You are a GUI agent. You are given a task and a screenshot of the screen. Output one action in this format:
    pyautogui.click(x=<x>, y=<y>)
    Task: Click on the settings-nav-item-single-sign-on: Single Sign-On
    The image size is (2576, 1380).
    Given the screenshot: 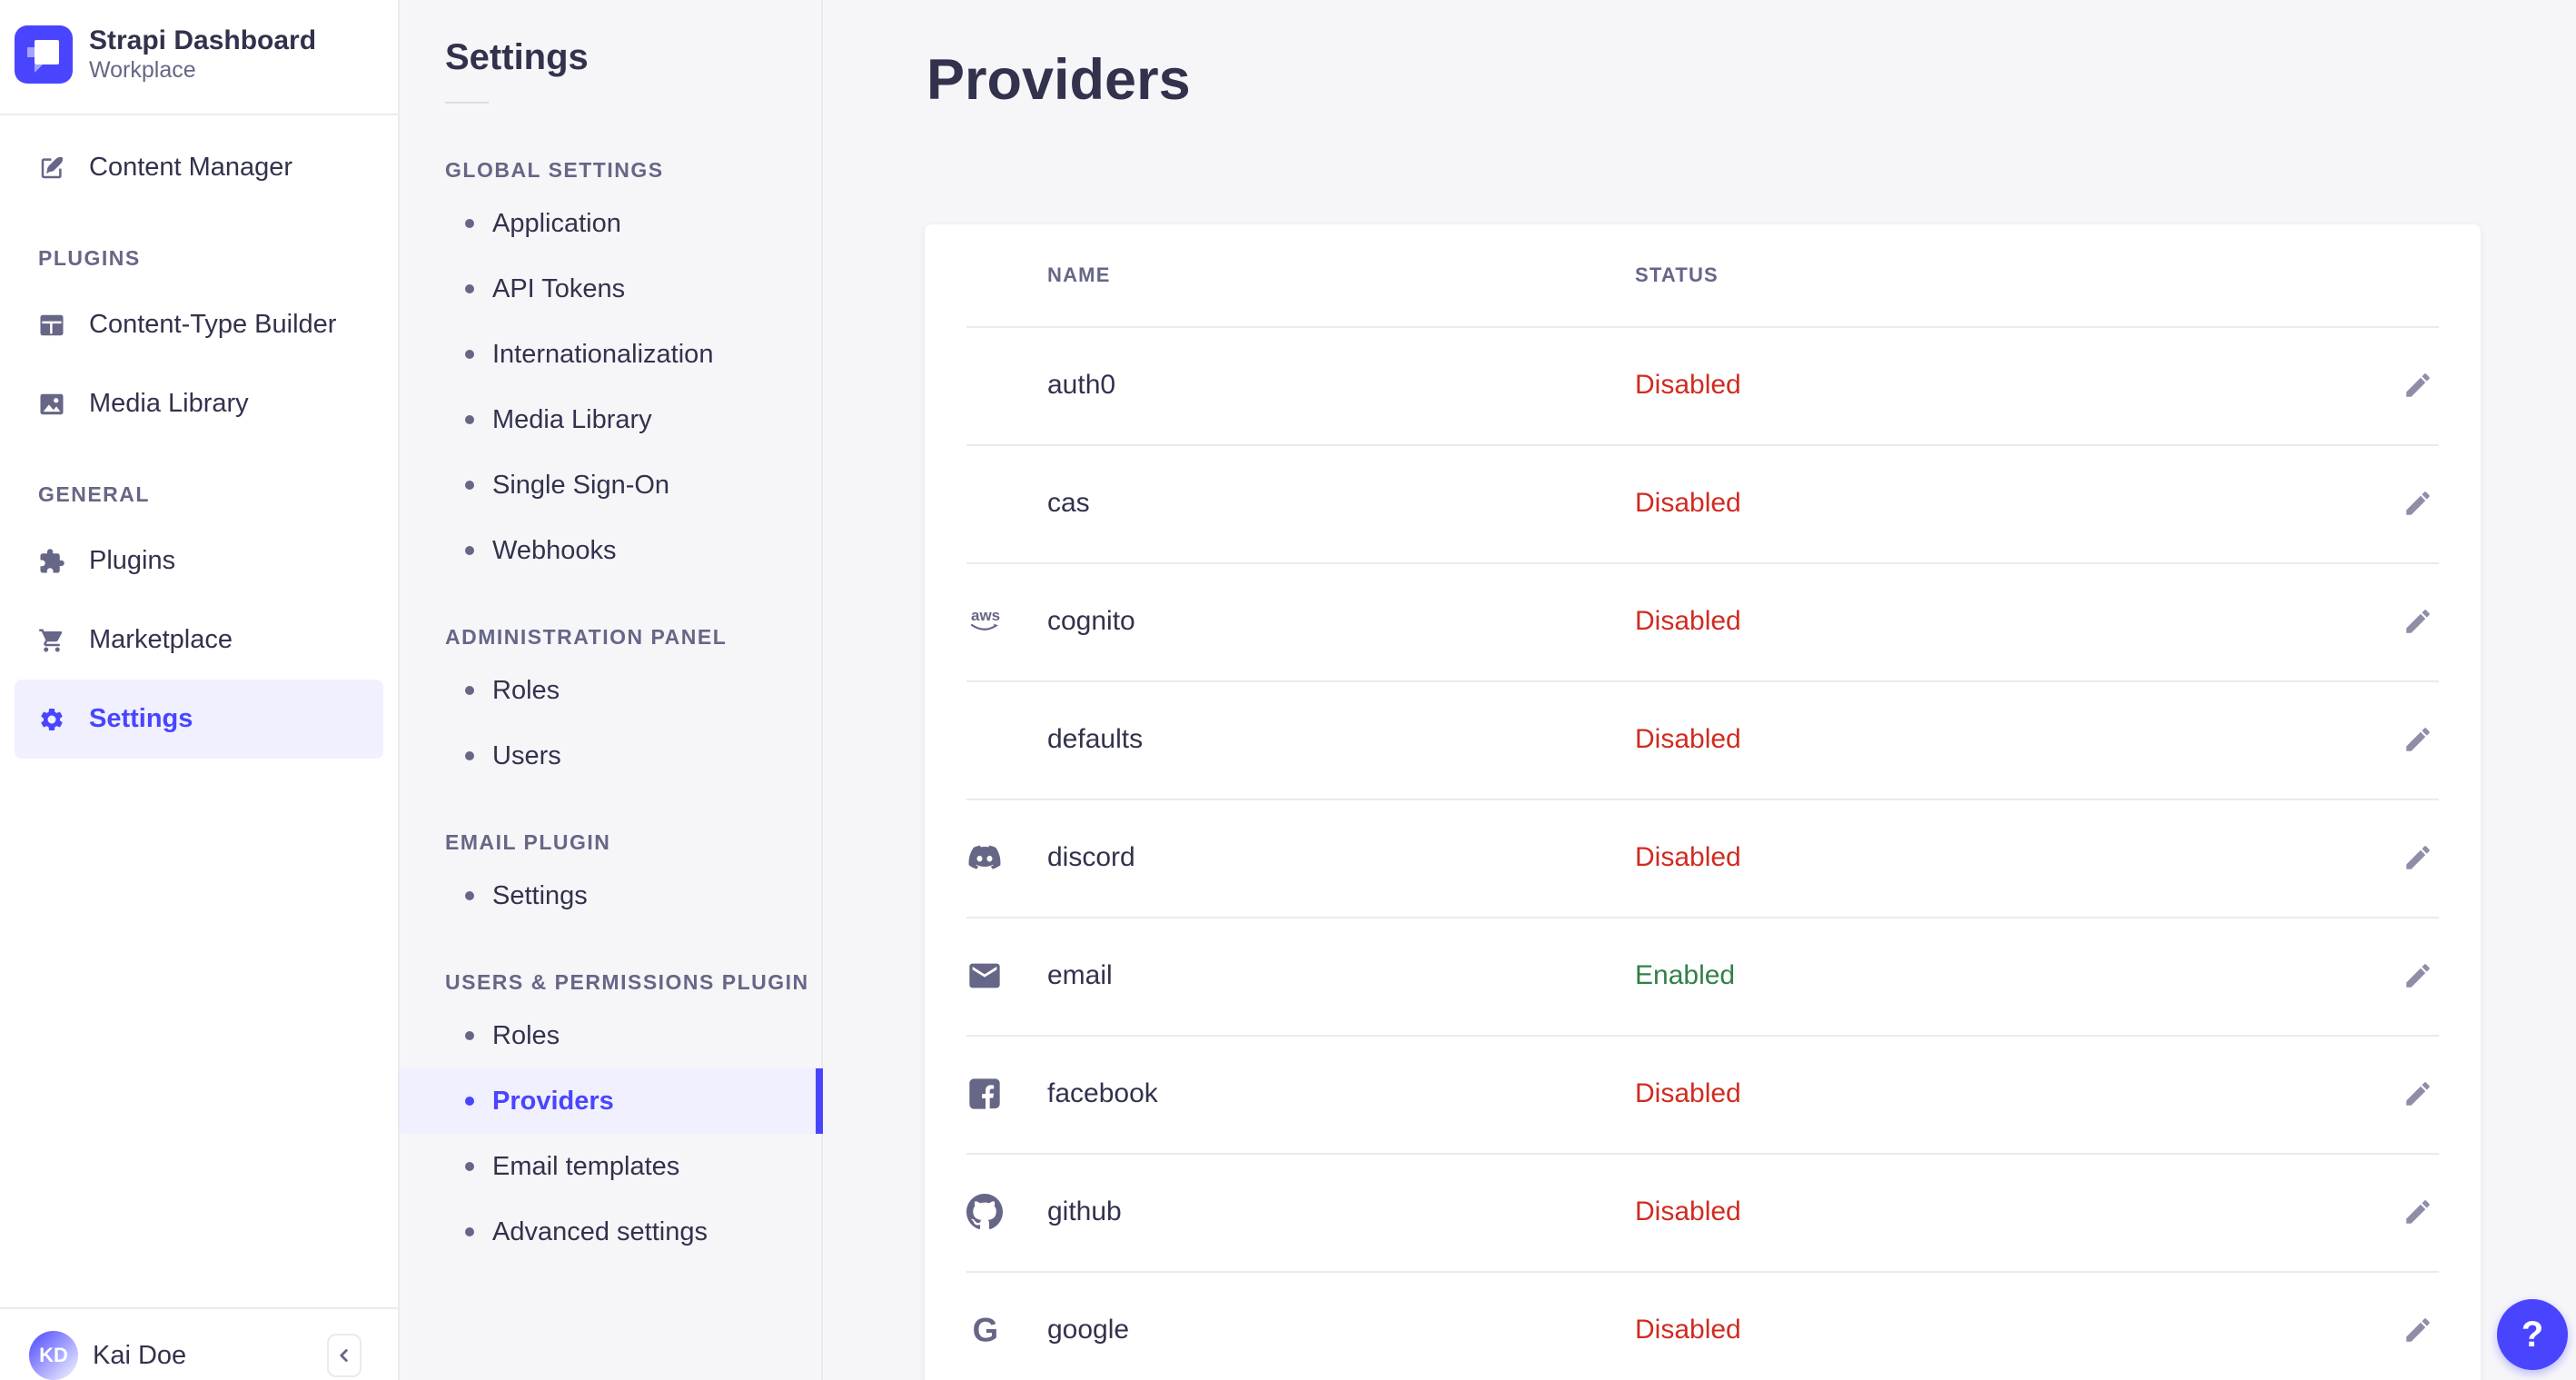 What is the action you would take?
    pyautogui.click(x=610, y=485)
    